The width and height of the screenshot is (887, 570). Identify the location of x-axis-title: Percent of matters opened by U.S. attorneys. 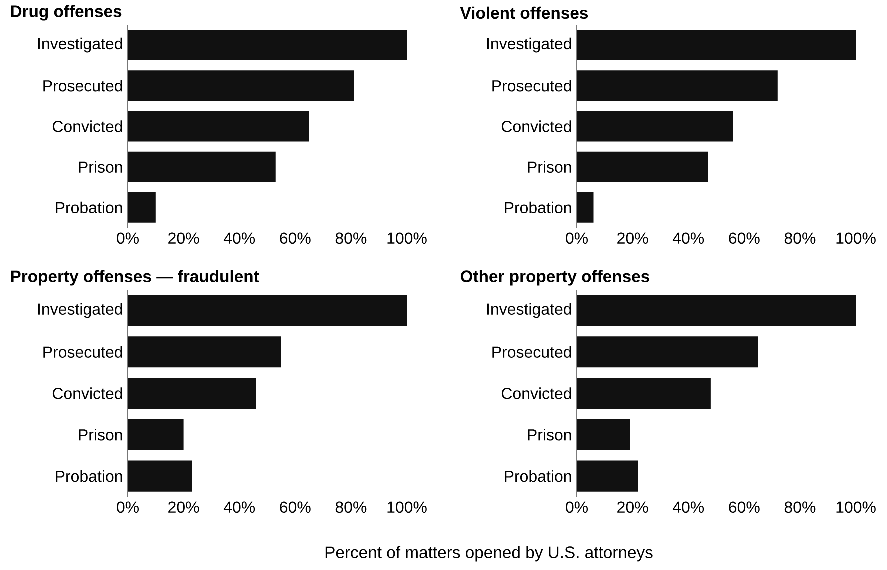
(489, 554).